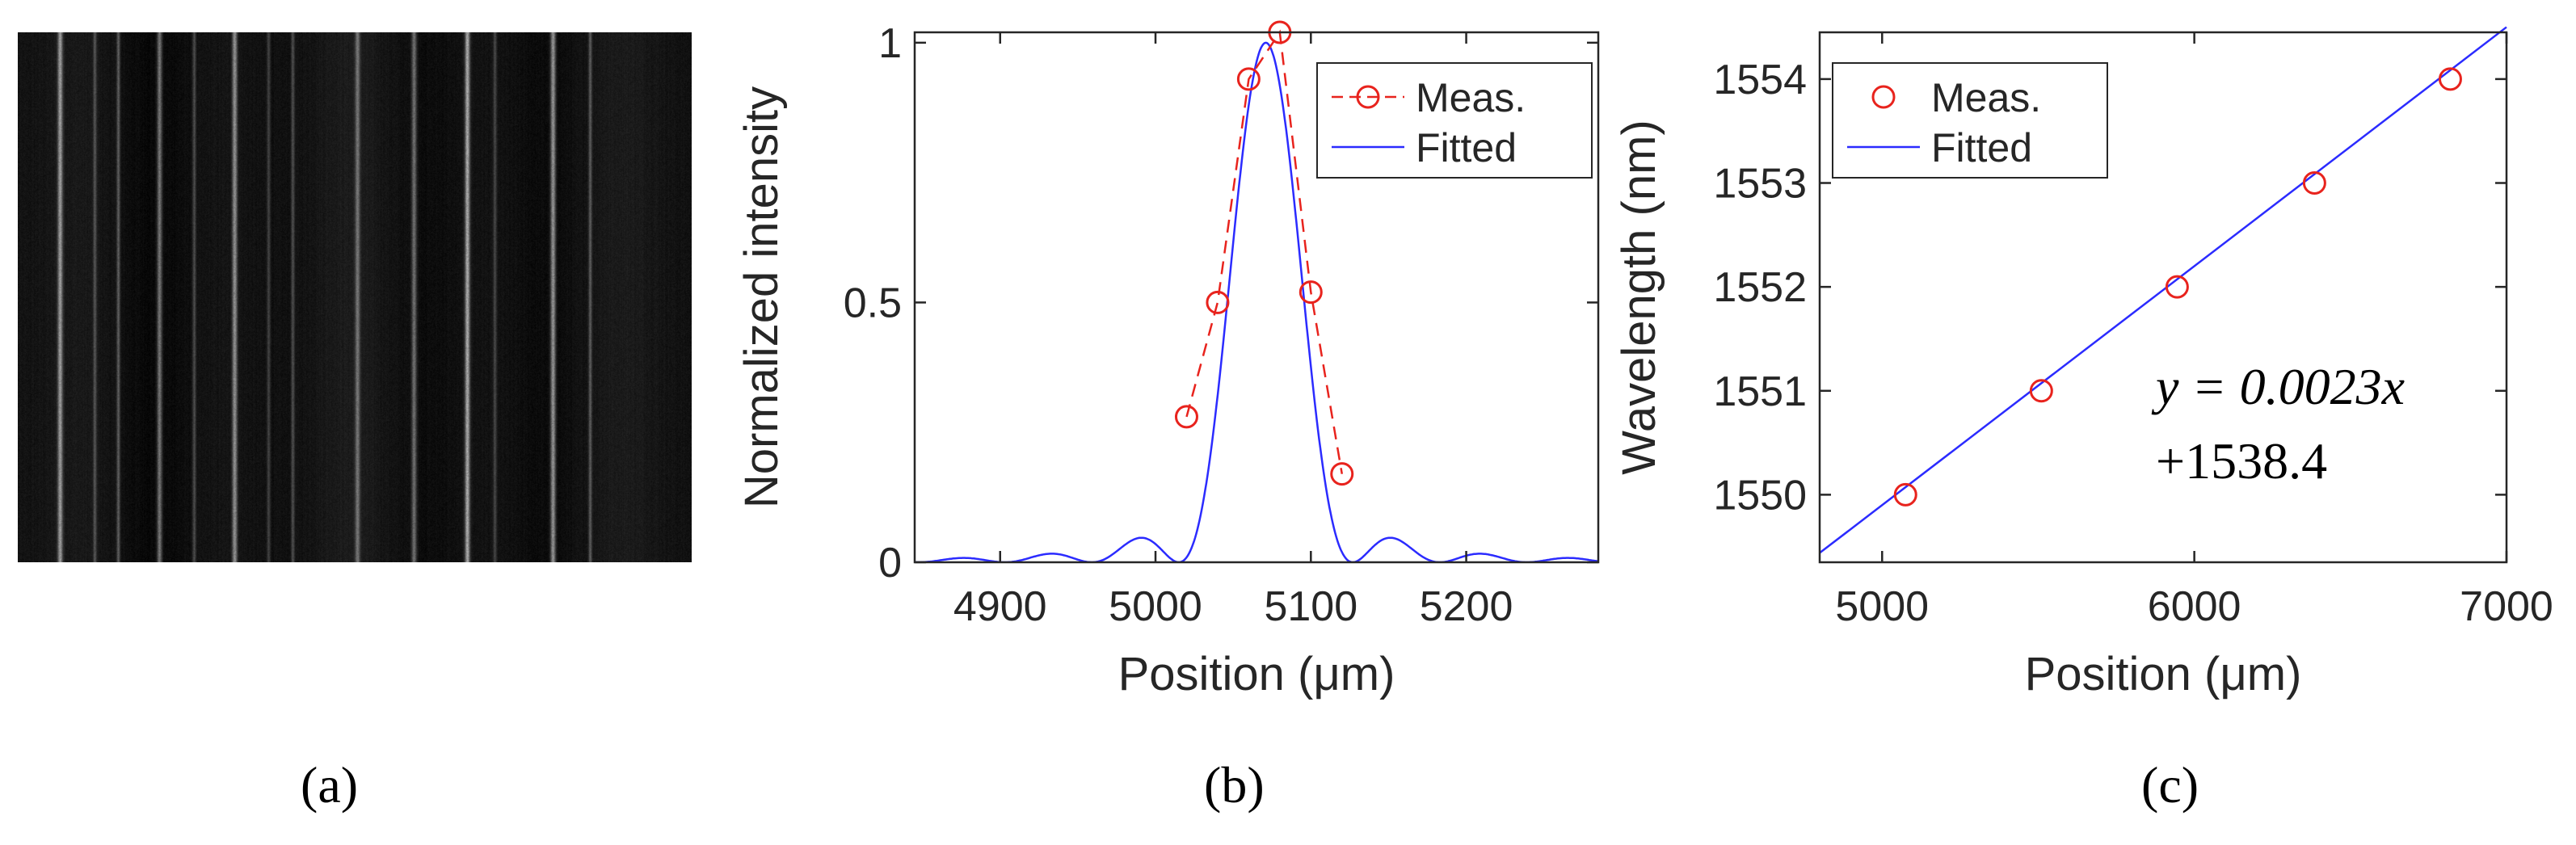 The image size is (2576, 845). I want to click on equation-line2: +1538.4, so click(2241, 461).